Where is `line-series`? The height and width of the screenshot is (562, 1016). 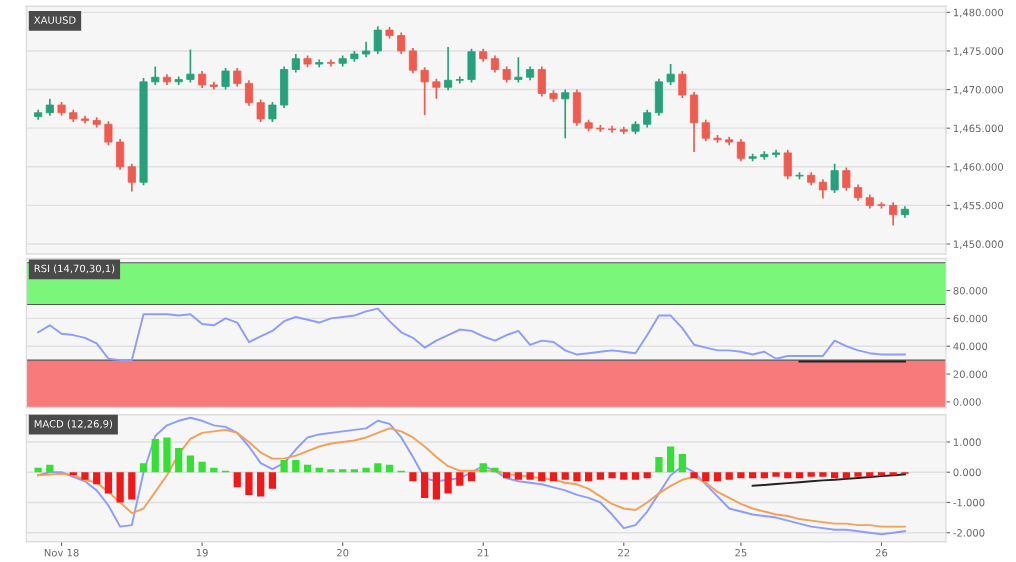
line-series is located at coordinates (471, 334).